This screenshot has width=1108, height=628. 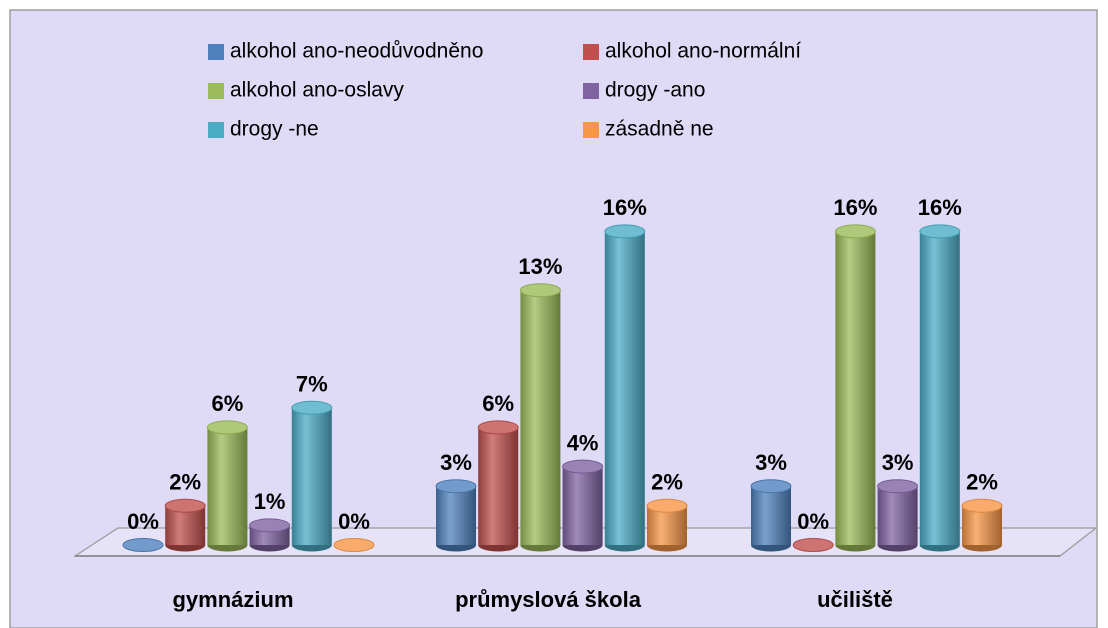 What do you see at coordinates (583, 442) in the screenshot?
I see `data-label: 4%` at bounding box center [583, 442].